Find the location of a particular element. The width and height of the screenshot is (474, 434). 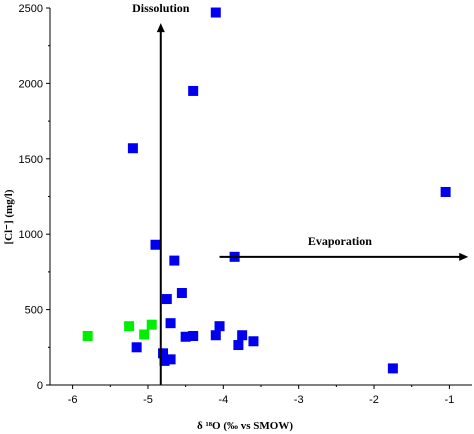

y-tick-label: 0 is located at coordinates (40, 386).